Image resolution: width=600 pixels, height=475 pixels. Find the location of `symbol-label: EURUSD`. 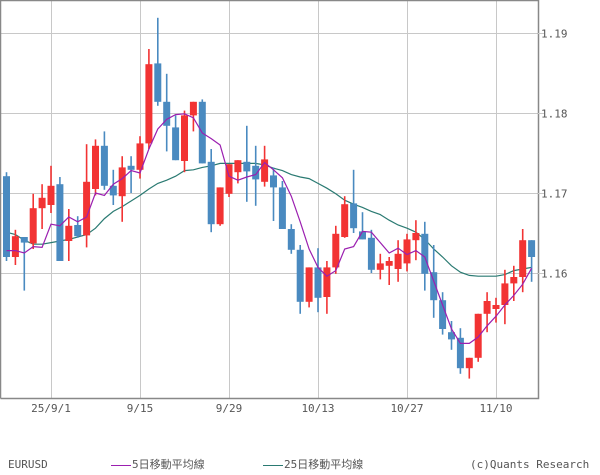

symbol-label: EURUSD is located at coordinates (28, 464).